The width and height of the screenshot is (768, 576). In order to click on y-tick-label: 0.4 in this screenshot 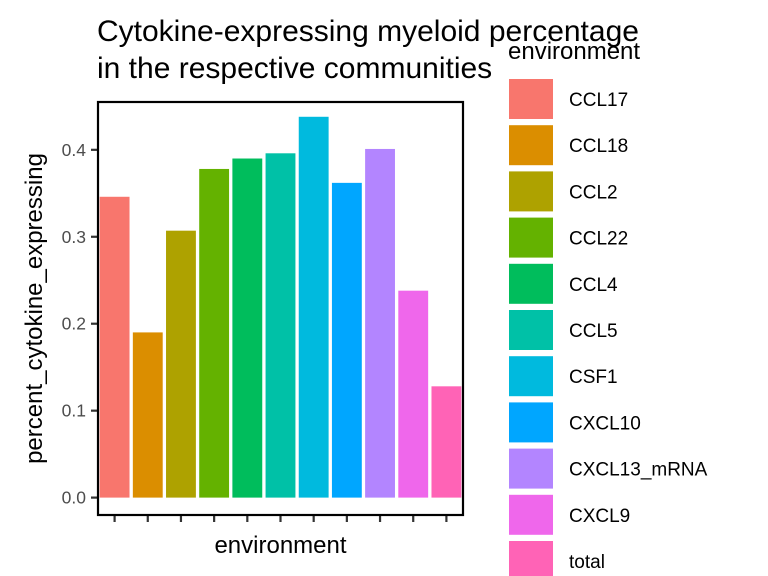, I will do `click(74, 150)`.